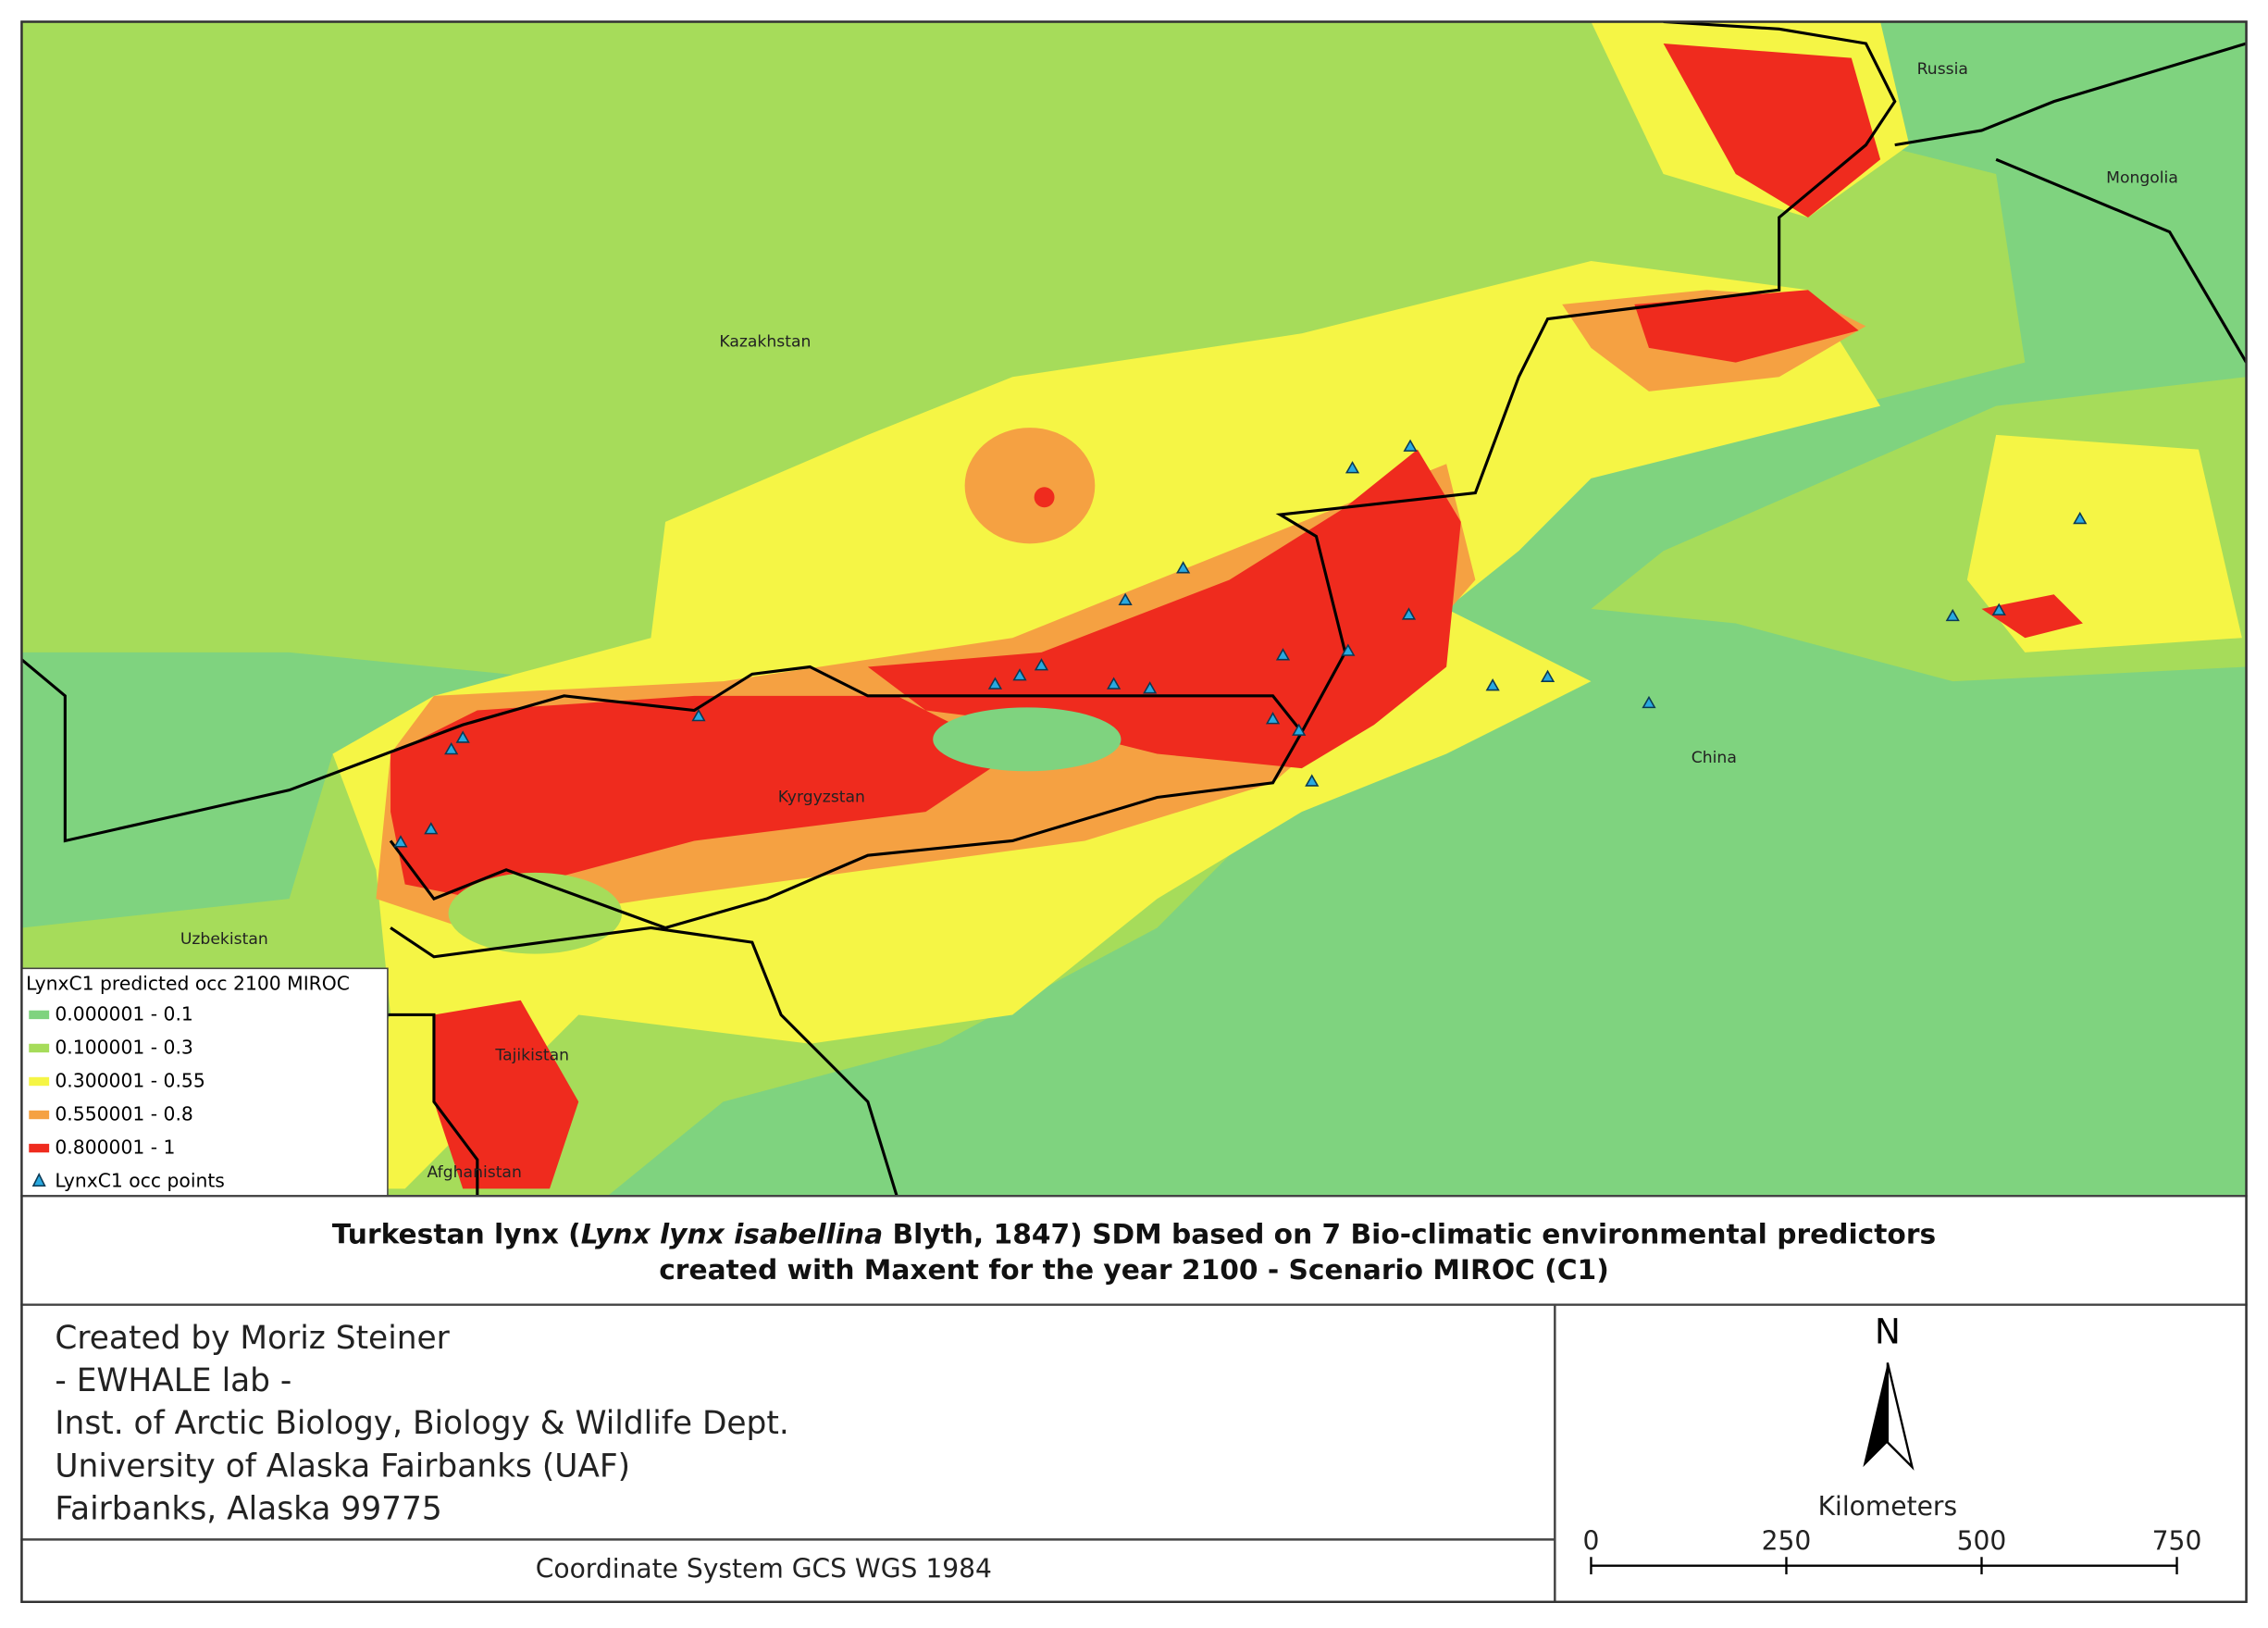  Describe the element at coordinates (123, 1047) in the screenshot. I see `legend-label: 0.100001 - 0.3` at that location.